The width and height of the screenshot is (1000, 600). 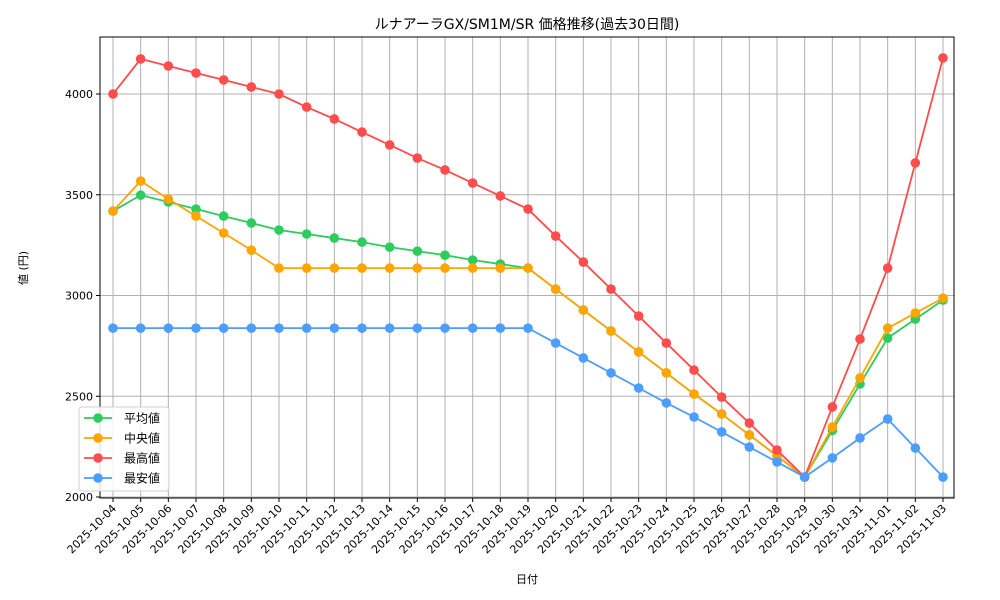 I want to click on y-tick-label: 2500, so click(x=79, y=396).